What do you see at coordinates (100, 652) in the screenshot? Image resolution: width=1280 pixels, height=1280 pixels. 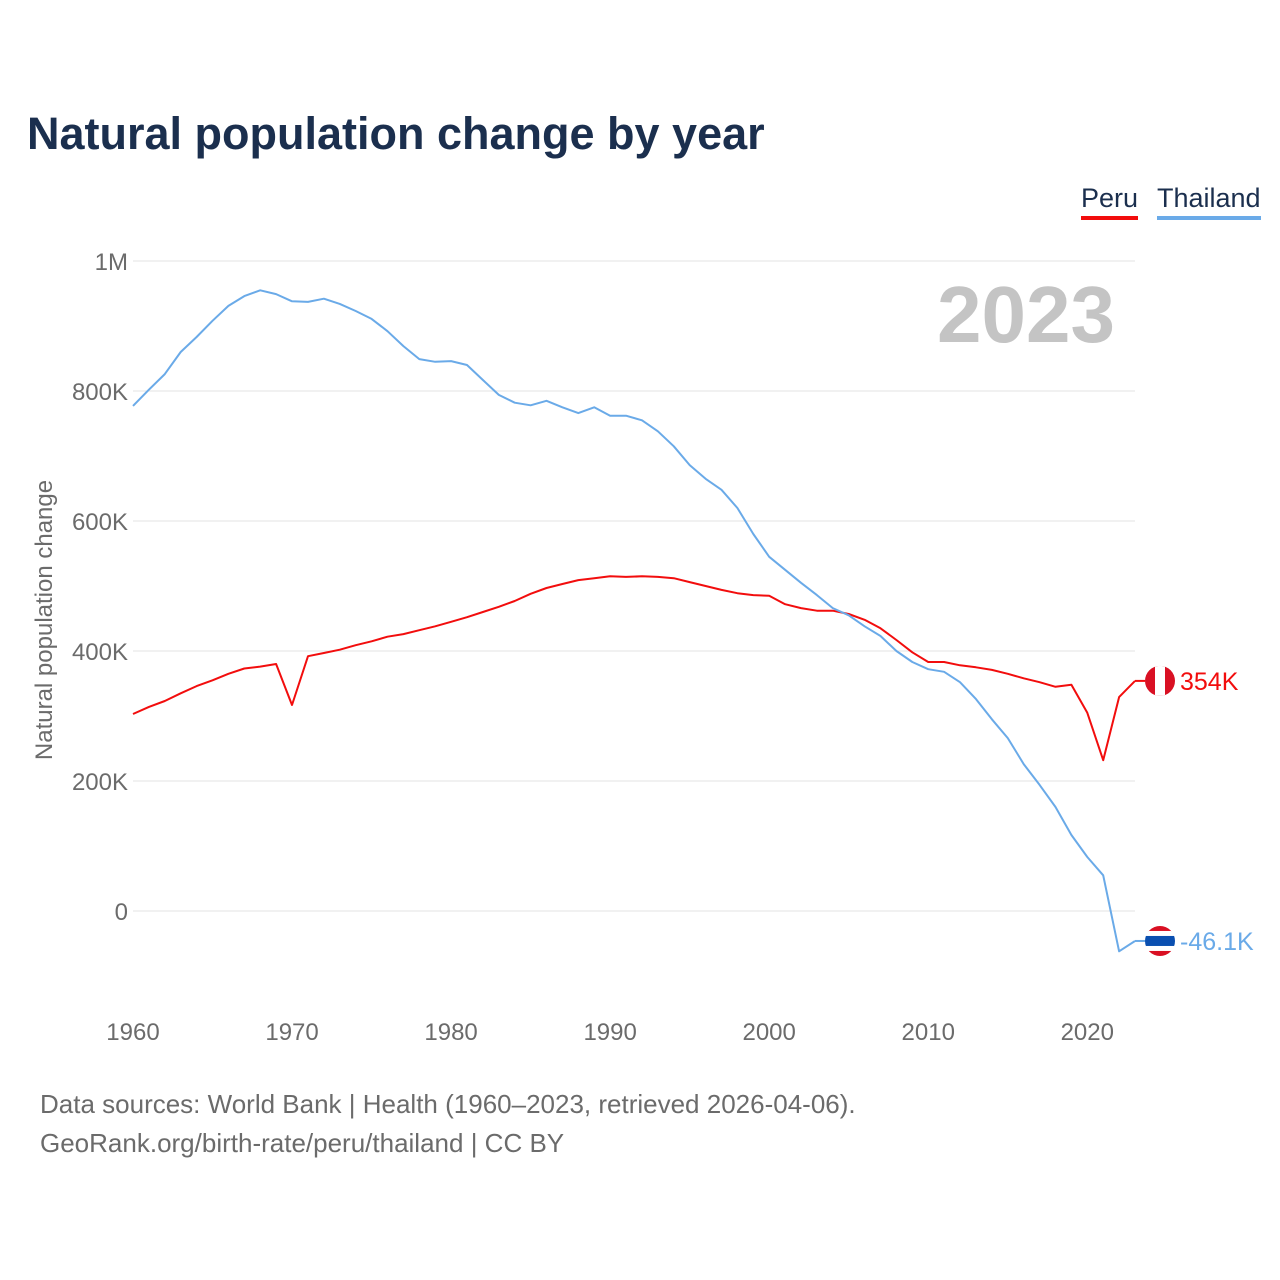 I see `y-tick-label: 400K` at bounding box center [100, 652].